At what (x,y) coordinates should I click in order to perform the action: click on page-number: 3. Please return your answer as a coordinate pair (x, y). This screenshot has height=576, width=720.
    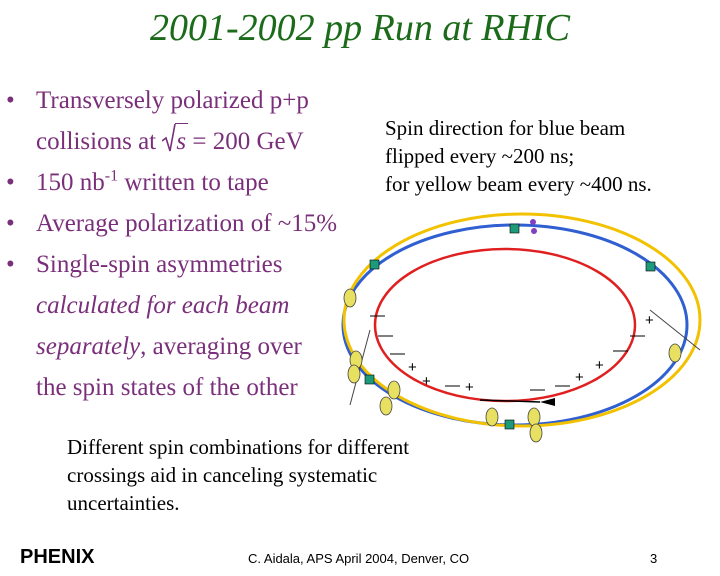
    Looking at the image, I should click on (654, 558).